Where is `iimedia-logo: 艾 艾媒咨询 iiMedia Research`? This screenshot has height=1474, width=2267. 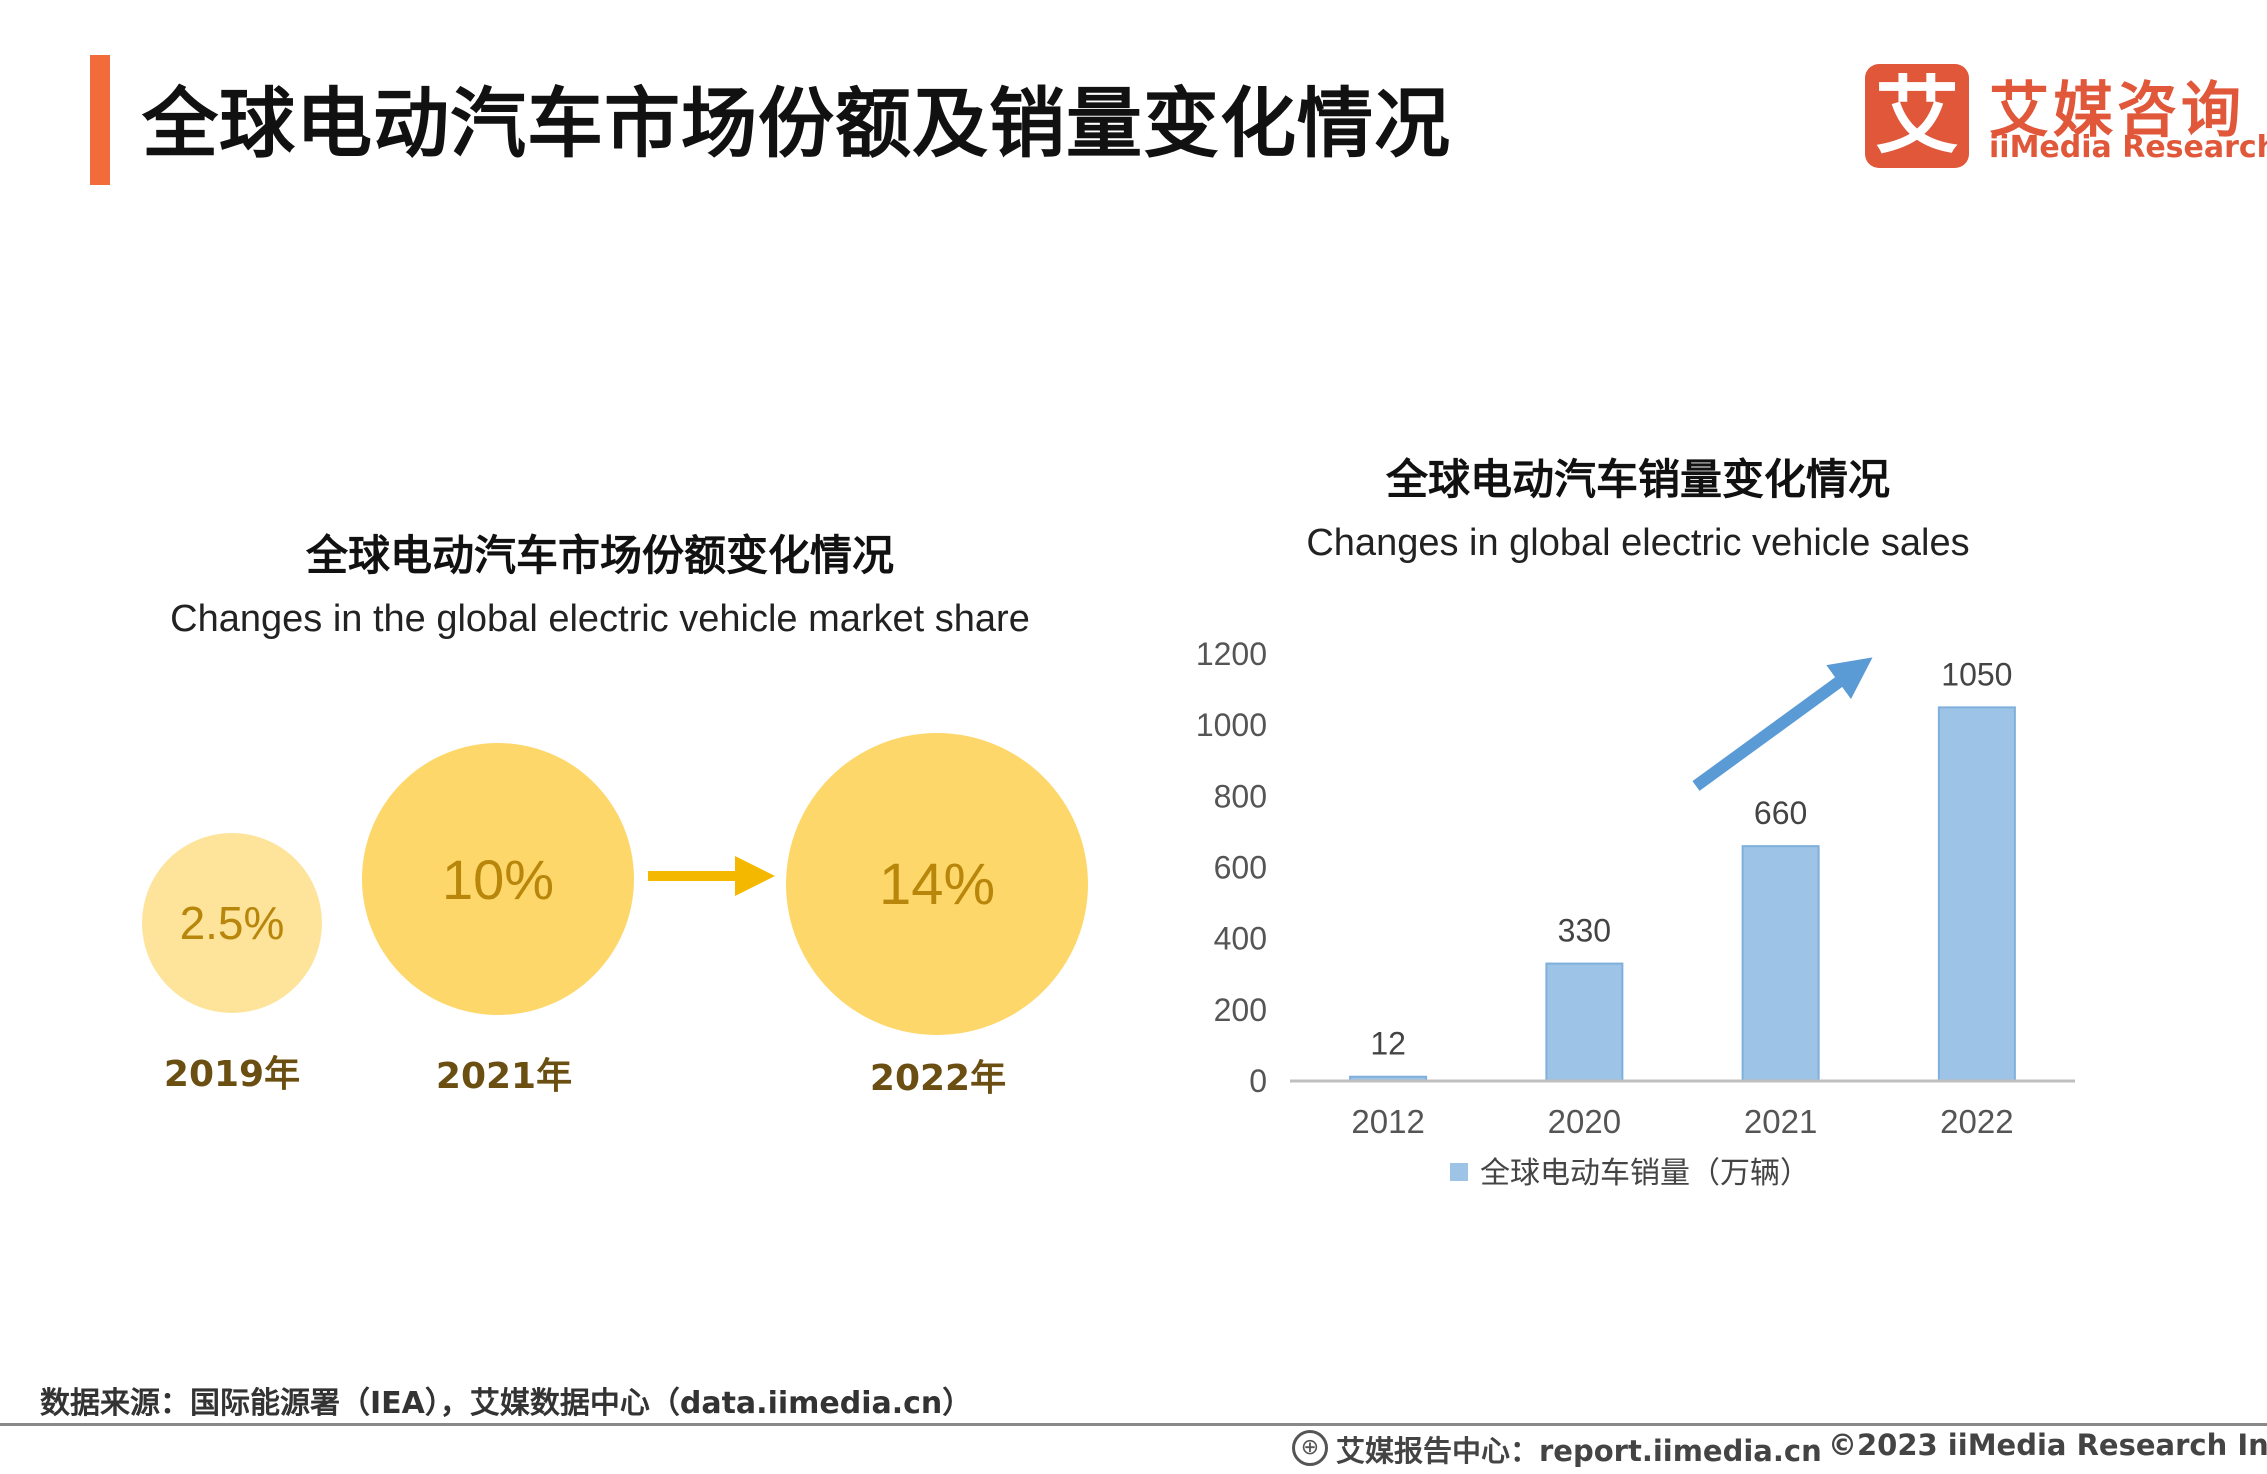 iimedia-logo: 艾 艾媒咨询 iiMedia Research is located at coordinates (2066, 116).